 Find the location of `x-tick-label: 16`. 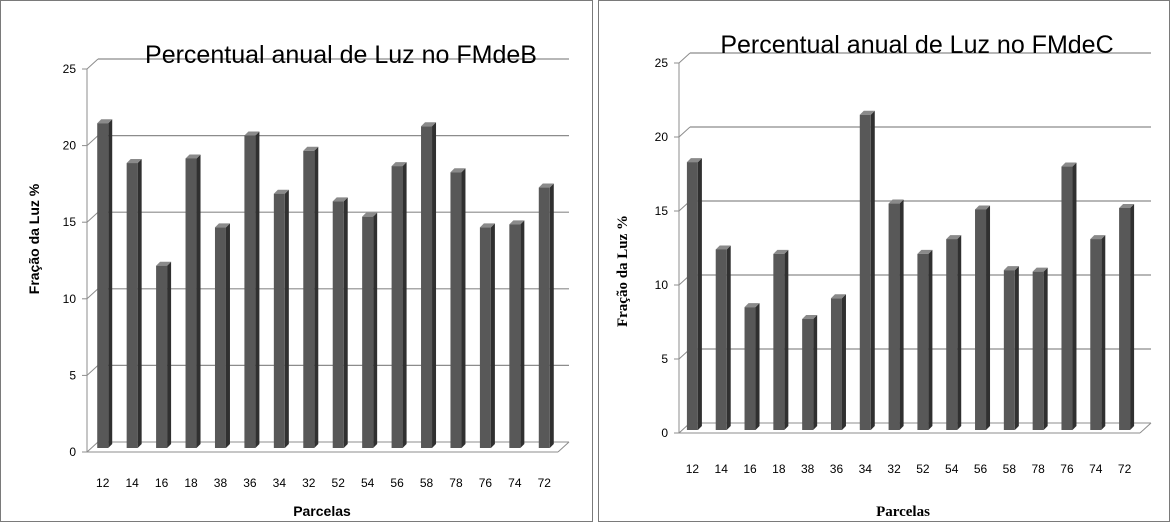

x-tick-label: 16 is located at coordinates (750, 469).